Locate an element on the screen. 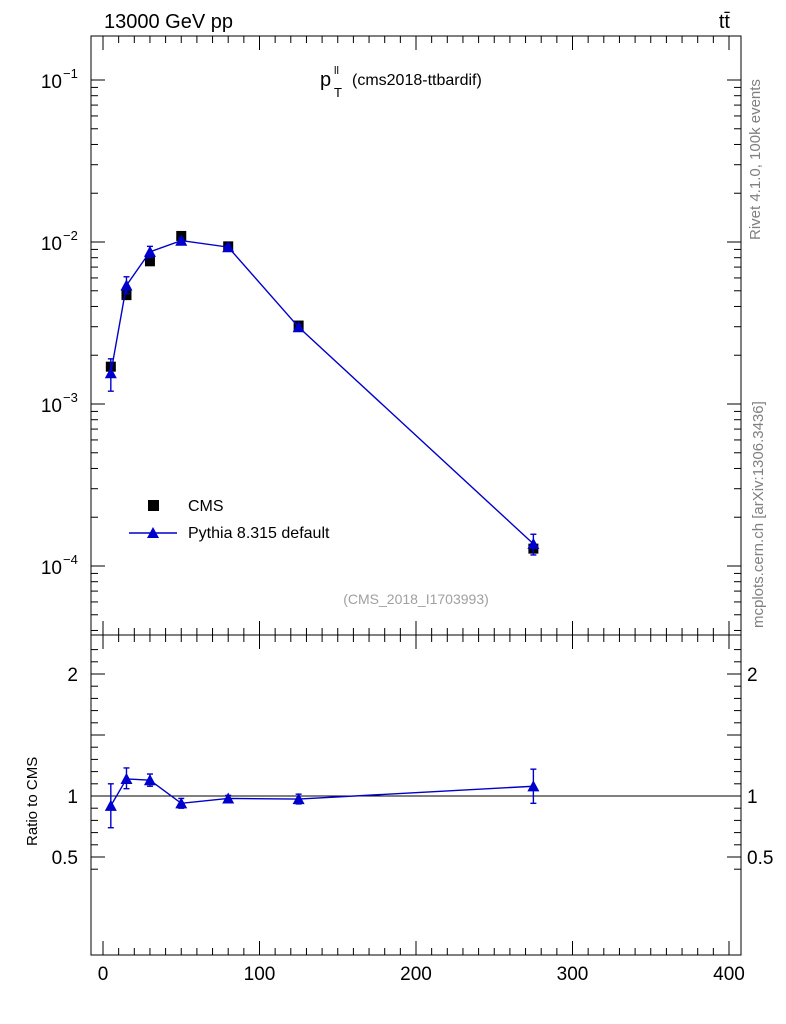 Image resolution: width=786 pixels, height=1024 pixels. rivet-version-label: Rivet 4.1.0, 100k events is located at coordinates (755, 159).